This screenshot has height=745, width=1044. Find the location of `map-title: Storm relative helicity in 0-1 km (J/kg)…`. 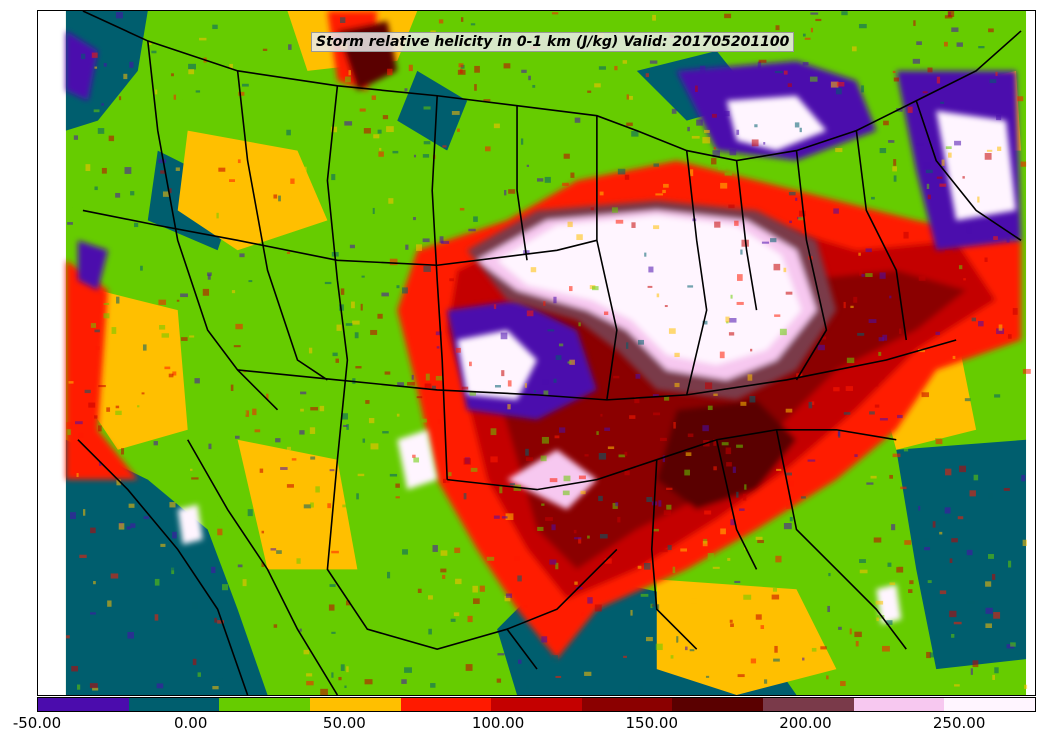

map-title: Storm relative helicity in 0-1 km (J/kg)… is located at coordinates (553, 42).